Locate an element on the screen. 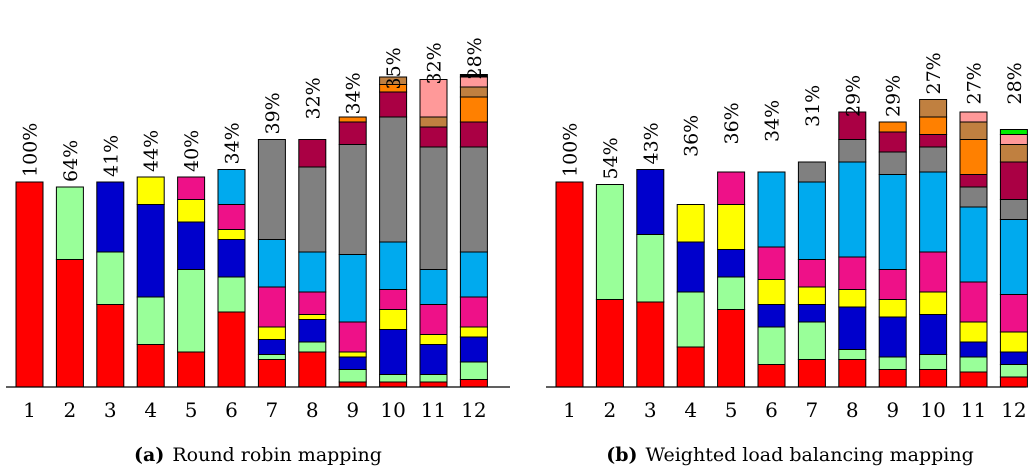 This screenshot has width=1028, height=474. percent-label-b-10: 27% is located at coordinates (934, 73).